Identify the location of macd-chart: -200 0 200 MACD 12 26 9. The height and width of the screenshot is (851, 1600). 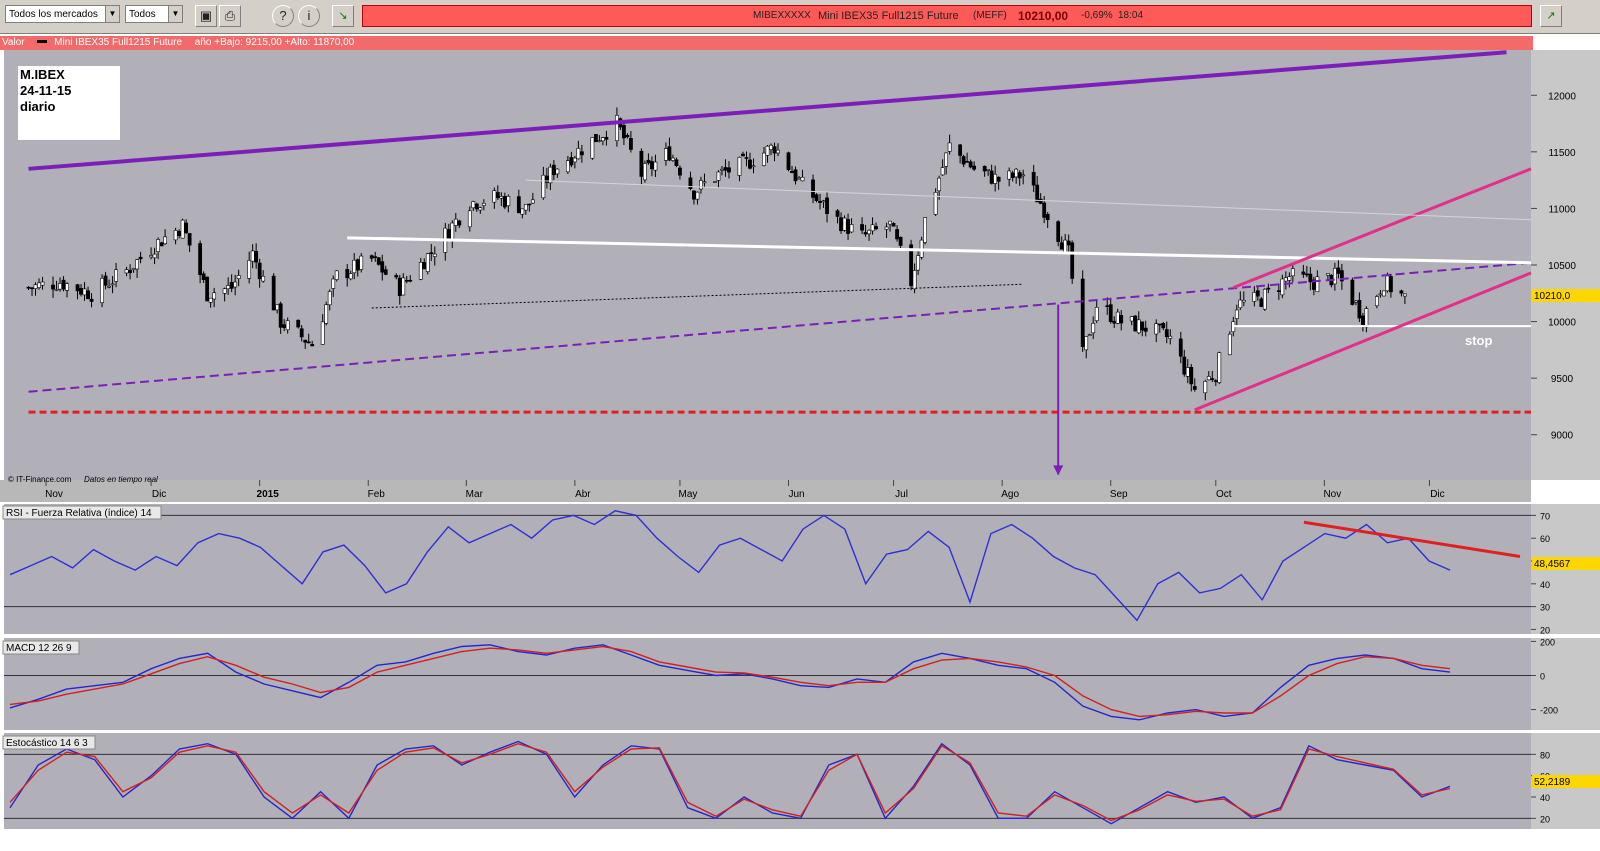
(800, 684).